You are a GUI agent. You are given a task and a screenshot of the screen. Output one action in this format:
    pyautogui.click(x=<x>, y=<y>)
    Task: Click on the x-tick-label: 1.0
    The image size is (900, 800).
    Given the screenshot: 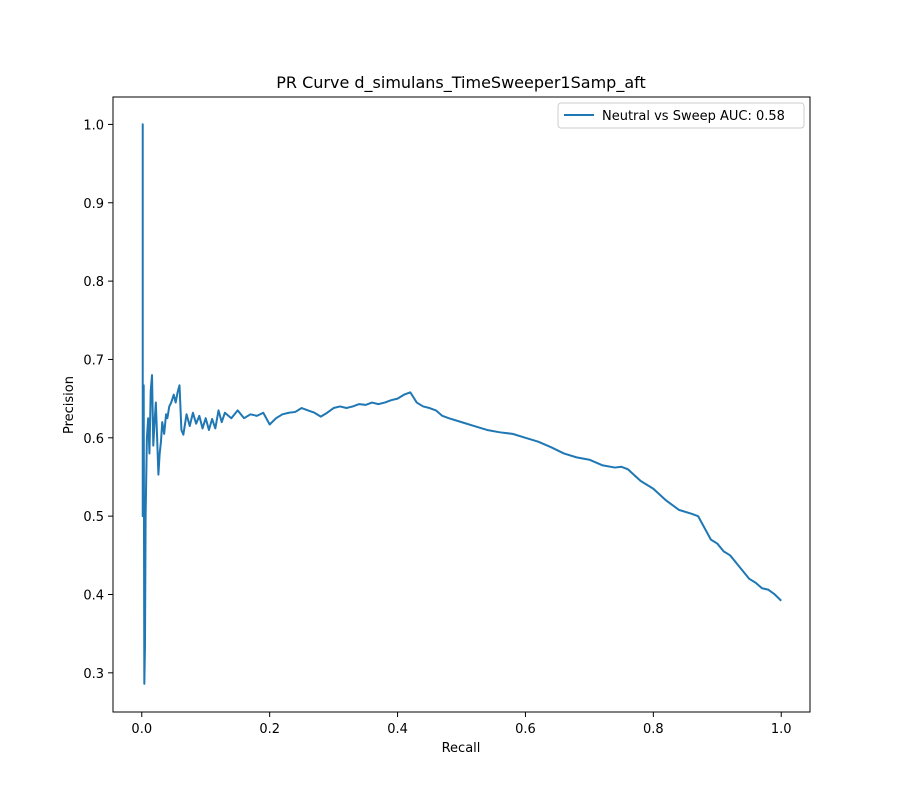 What is the action you would take?
    pyautogui.click(x=781, y=729)
    